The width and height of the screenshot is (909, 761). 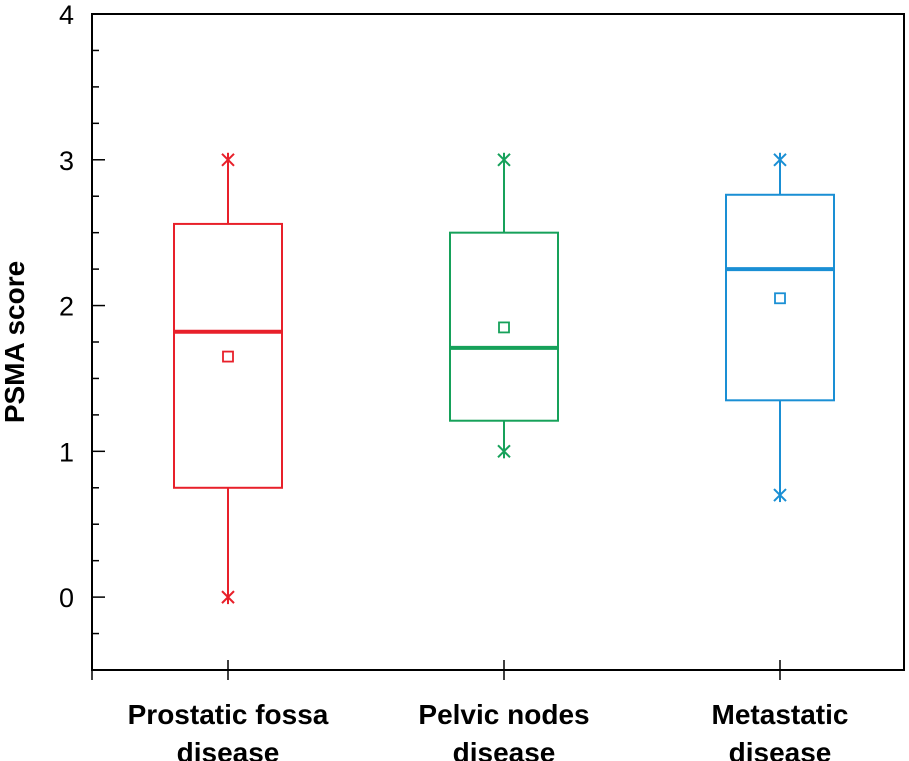 What do you see at coordinates (66, 161) in the screenshot?
I see `y-tick-label: 3` at bounding box center [66, 161].